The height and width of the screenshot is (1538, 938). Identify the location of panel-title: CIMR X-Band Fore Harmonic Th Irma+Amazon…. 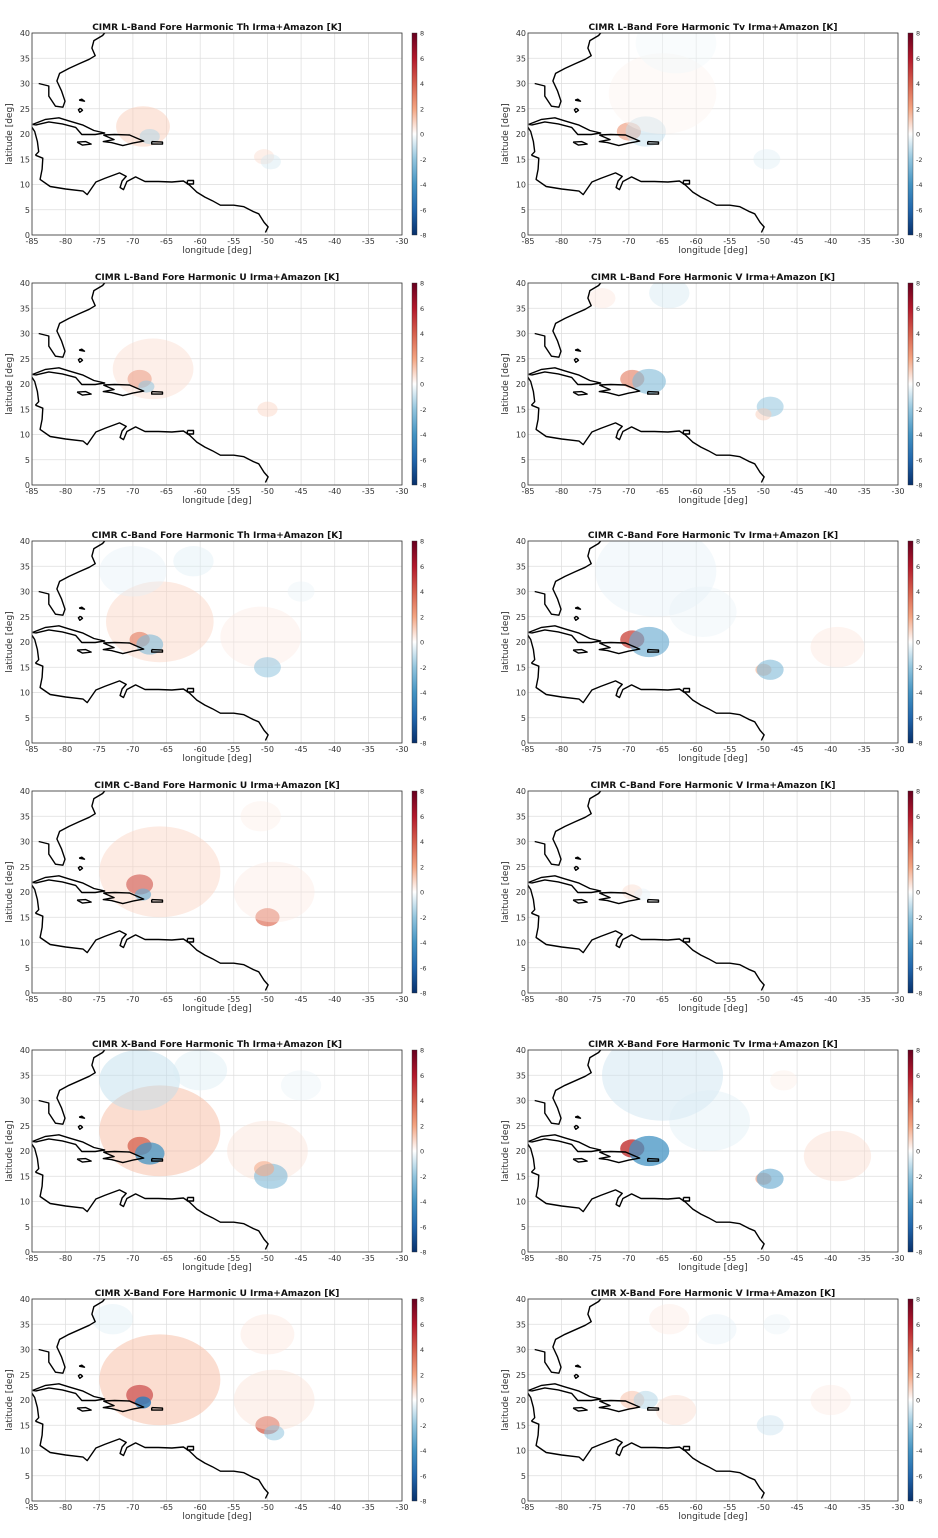
(217, 1045).